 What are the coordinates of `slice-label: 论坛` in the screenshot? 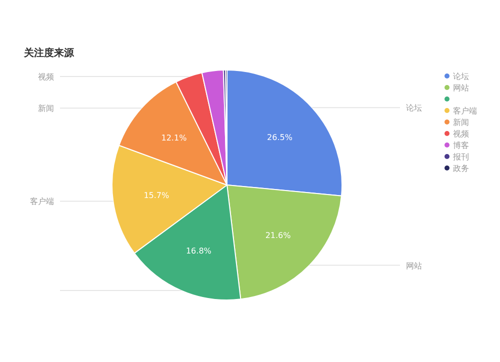 It's located at (414, 108).